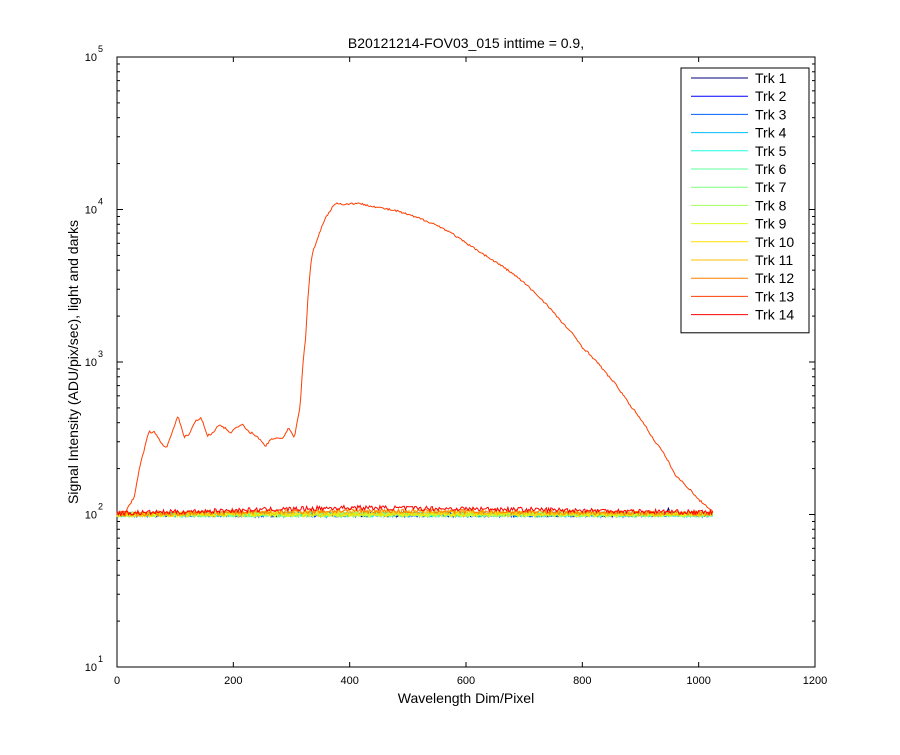 This screenshot has width=900, height=755. What do you see at coordinates (117, 681) in the screenshot?
I see `x-tick-label: 0` at bounding box center [117, 681].